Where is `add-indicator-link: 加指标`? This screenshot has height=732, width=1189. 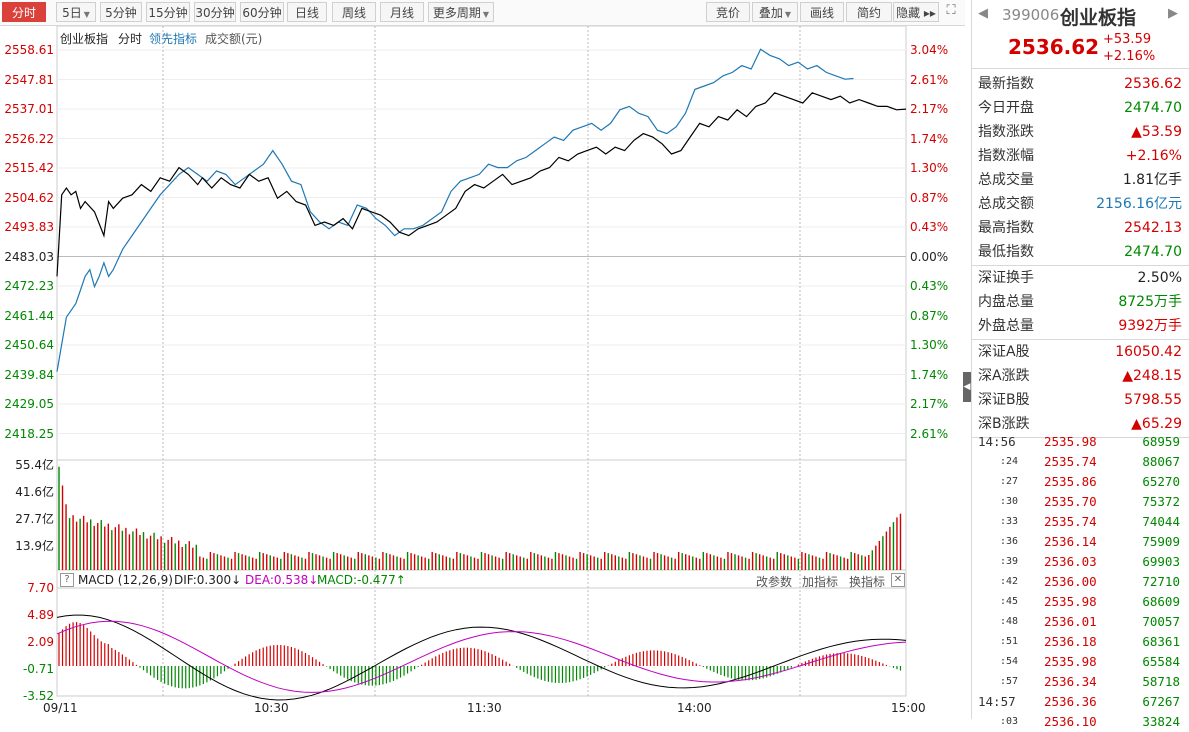 add-indicator-link: 加指标 is located at coordinates (820, 582).